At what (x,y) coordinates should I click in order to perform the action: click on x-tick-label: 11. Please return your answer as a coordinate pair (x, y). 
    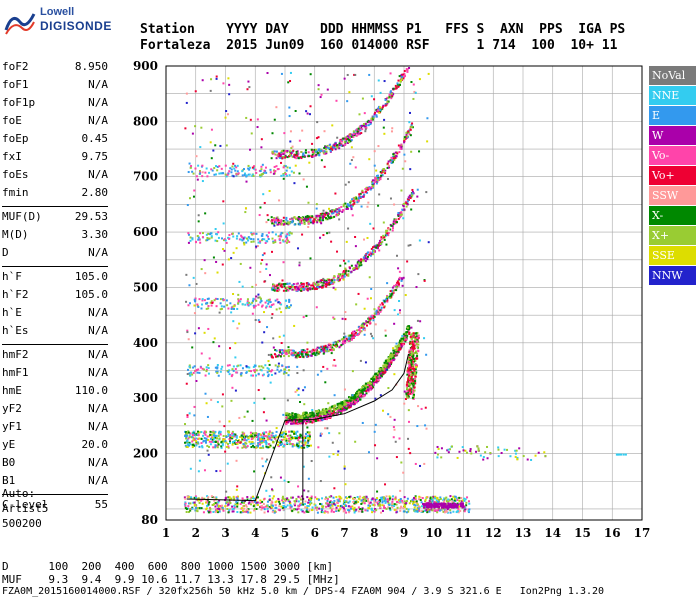
    Looking at the image, I should click on (463, 533).